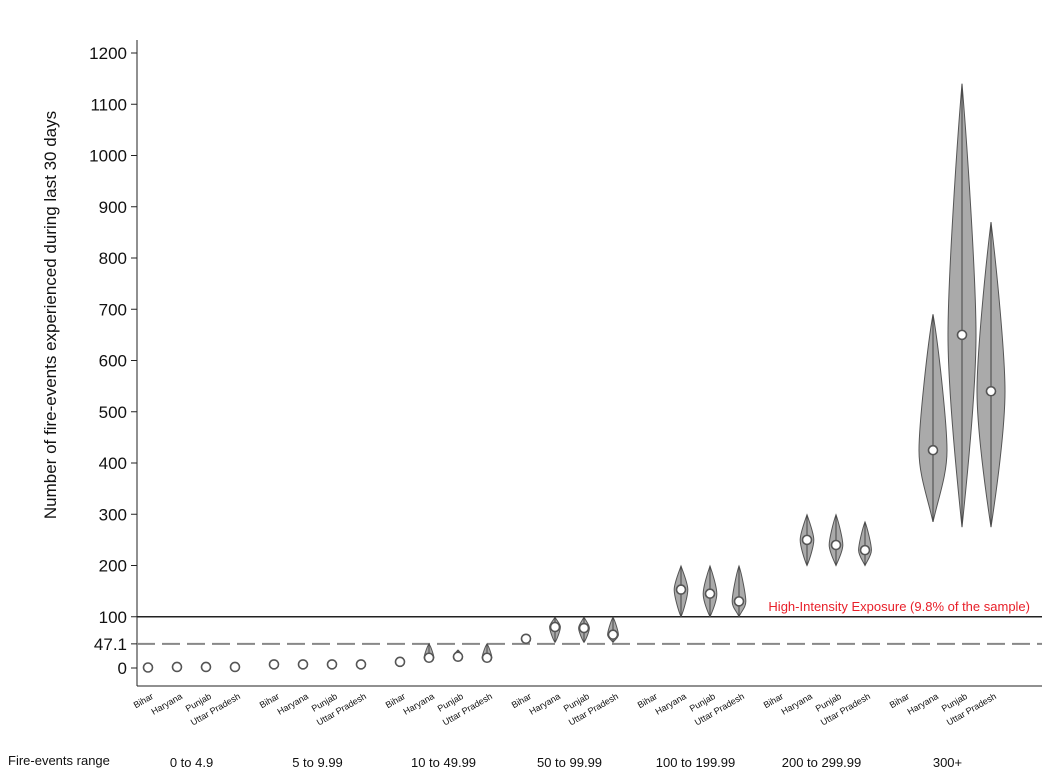 The height and width of the screenshot is (774, 1054). Describe the element at coordinates (113, 566) in the screenshot. I see `y-tick-label: 200` at that location.